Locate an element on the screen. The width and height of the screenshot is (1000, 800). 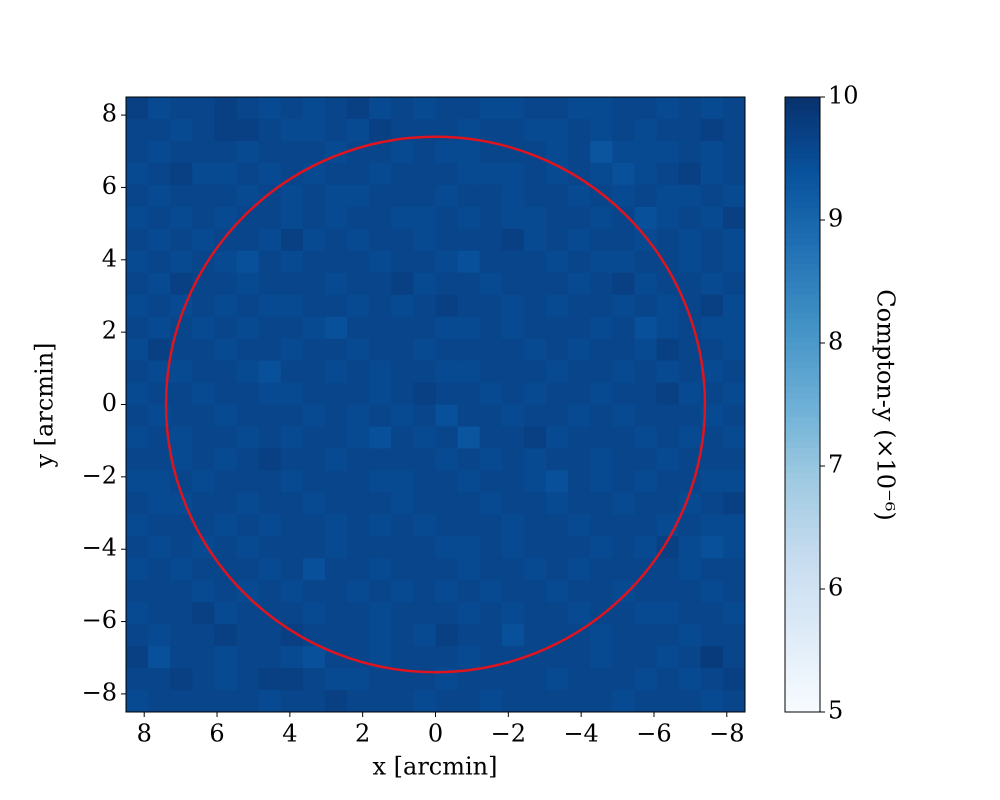
y-tick-label: −6 is located at coordinates (99, 620).